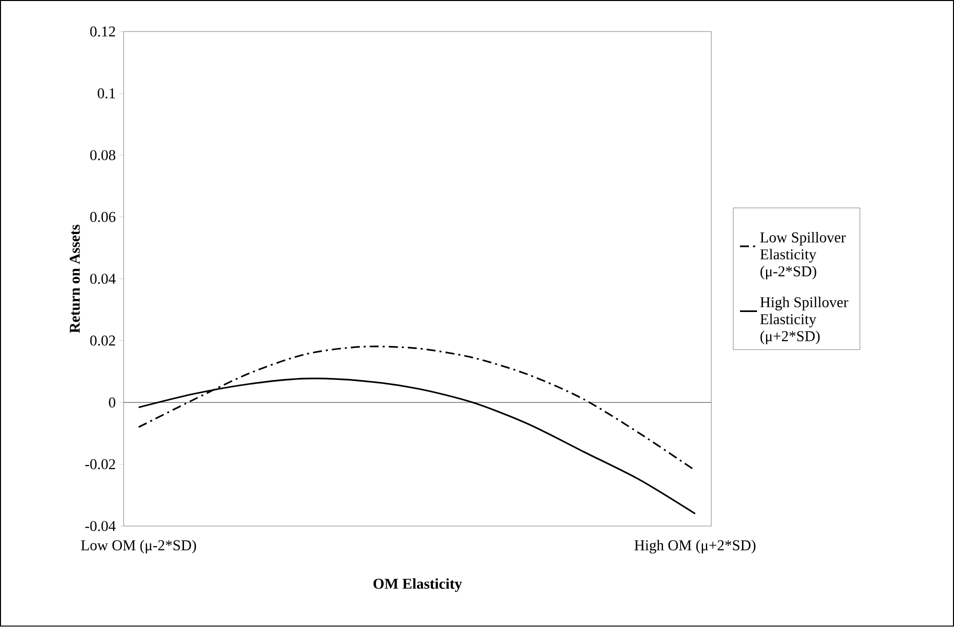 The width and height of the screenshot is (954, 627). Describe the element at coordinates (803, 256) in the screenshot. I see `legend-label: Low Spillover Elasticity (μ-2*SD)` at that location.